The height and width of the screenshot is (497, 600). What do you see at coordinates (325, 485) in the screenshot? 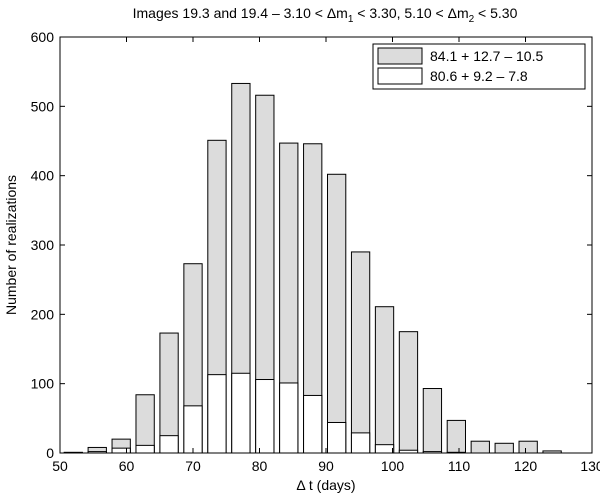
I see `x-axis-label: Δ t (days)` at bounding box center [325, 485].